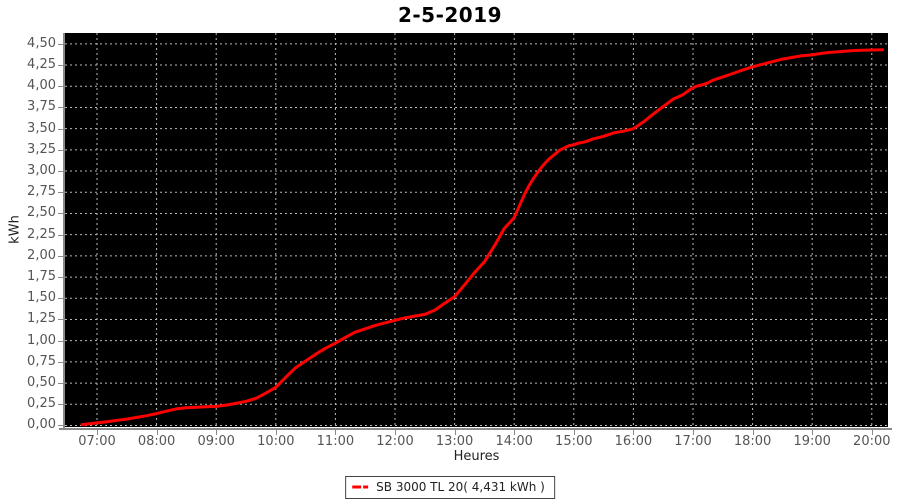  Describe the element at coordinates (276, 441) in the screenshot. I see `x-tick-label: 10:00` at that location.